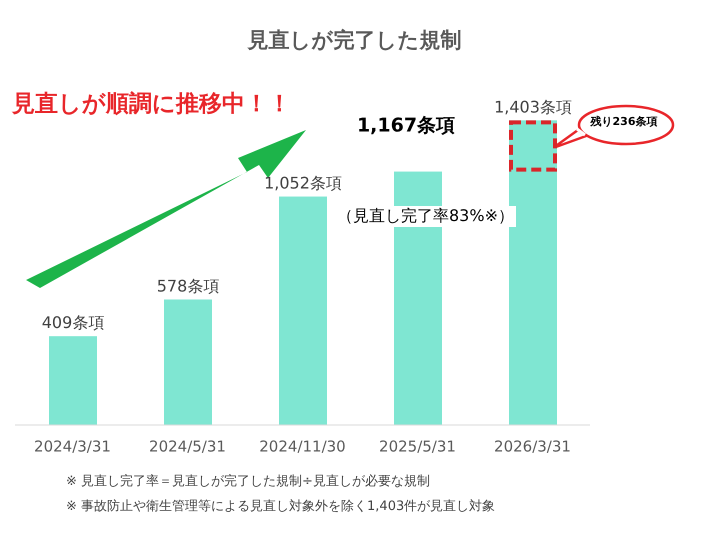  What do you see at coordinates (73, 322) in the screenshot?
I see `data-label: 409条項` at bounding box center [73, 322].